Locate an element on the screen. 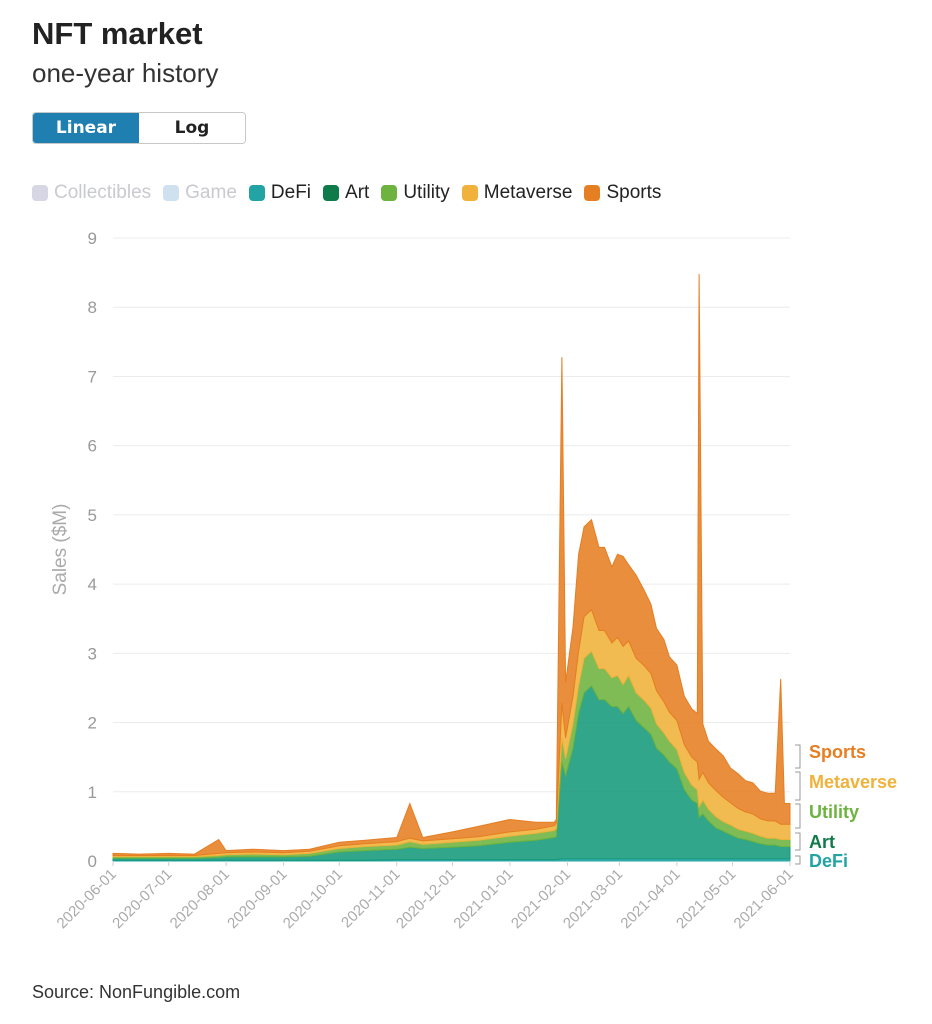  legend-label-utility: Utility is located at coordinates (426, 192).